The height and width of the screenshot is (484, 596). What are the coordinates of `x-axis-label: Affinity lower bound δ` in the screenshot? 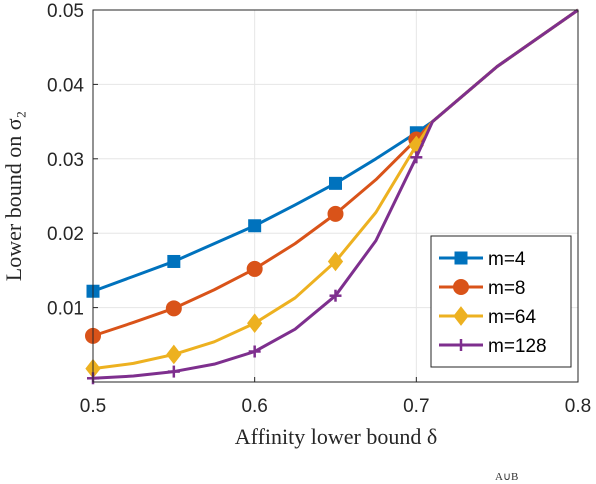 It's located at (336, 436).